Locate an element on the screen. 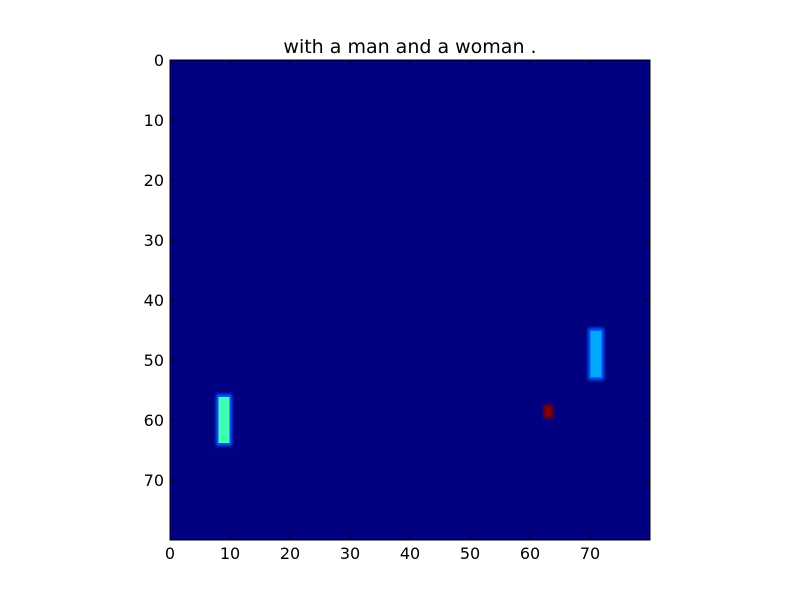 The width and height of the screenshot is (800, 600). x-tick-label: 30 is located at coordinates (350, 553).